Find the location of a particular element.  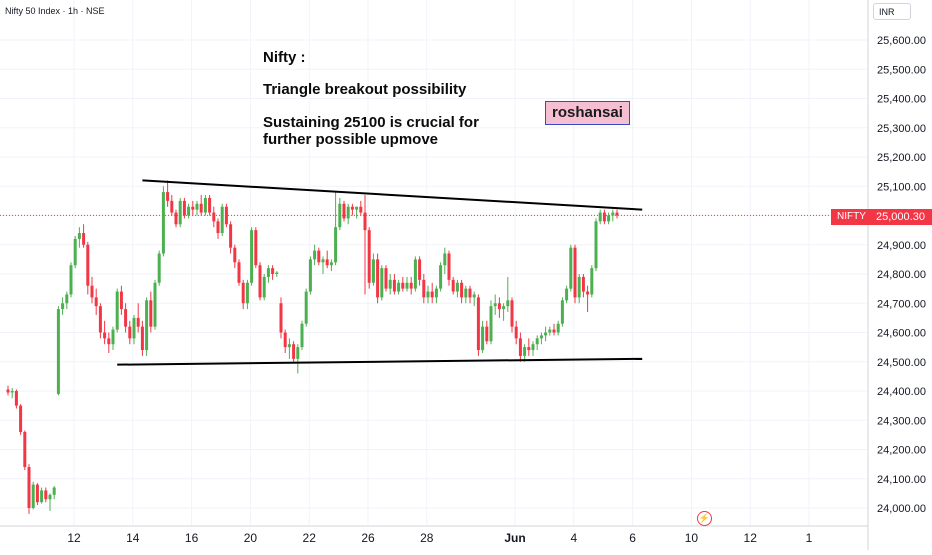

time-tick-label: 14 is located at coordinates (133, 538).